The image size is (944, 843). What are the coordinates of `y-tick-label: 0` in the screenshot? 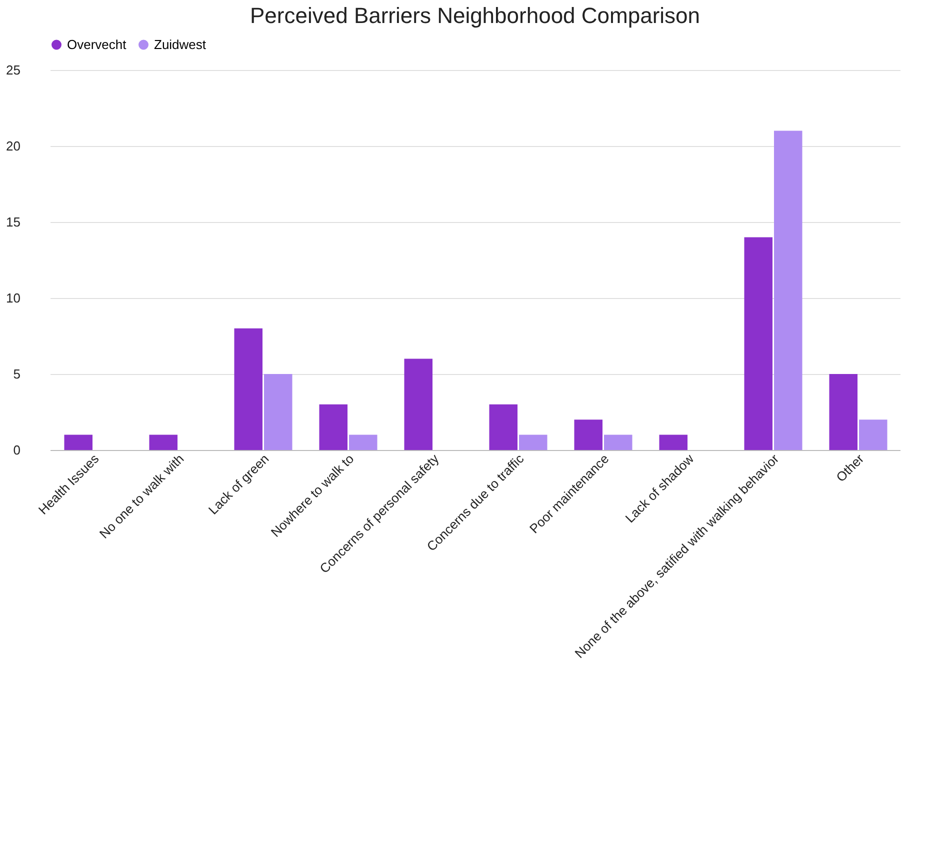 It's located at (16, 450).